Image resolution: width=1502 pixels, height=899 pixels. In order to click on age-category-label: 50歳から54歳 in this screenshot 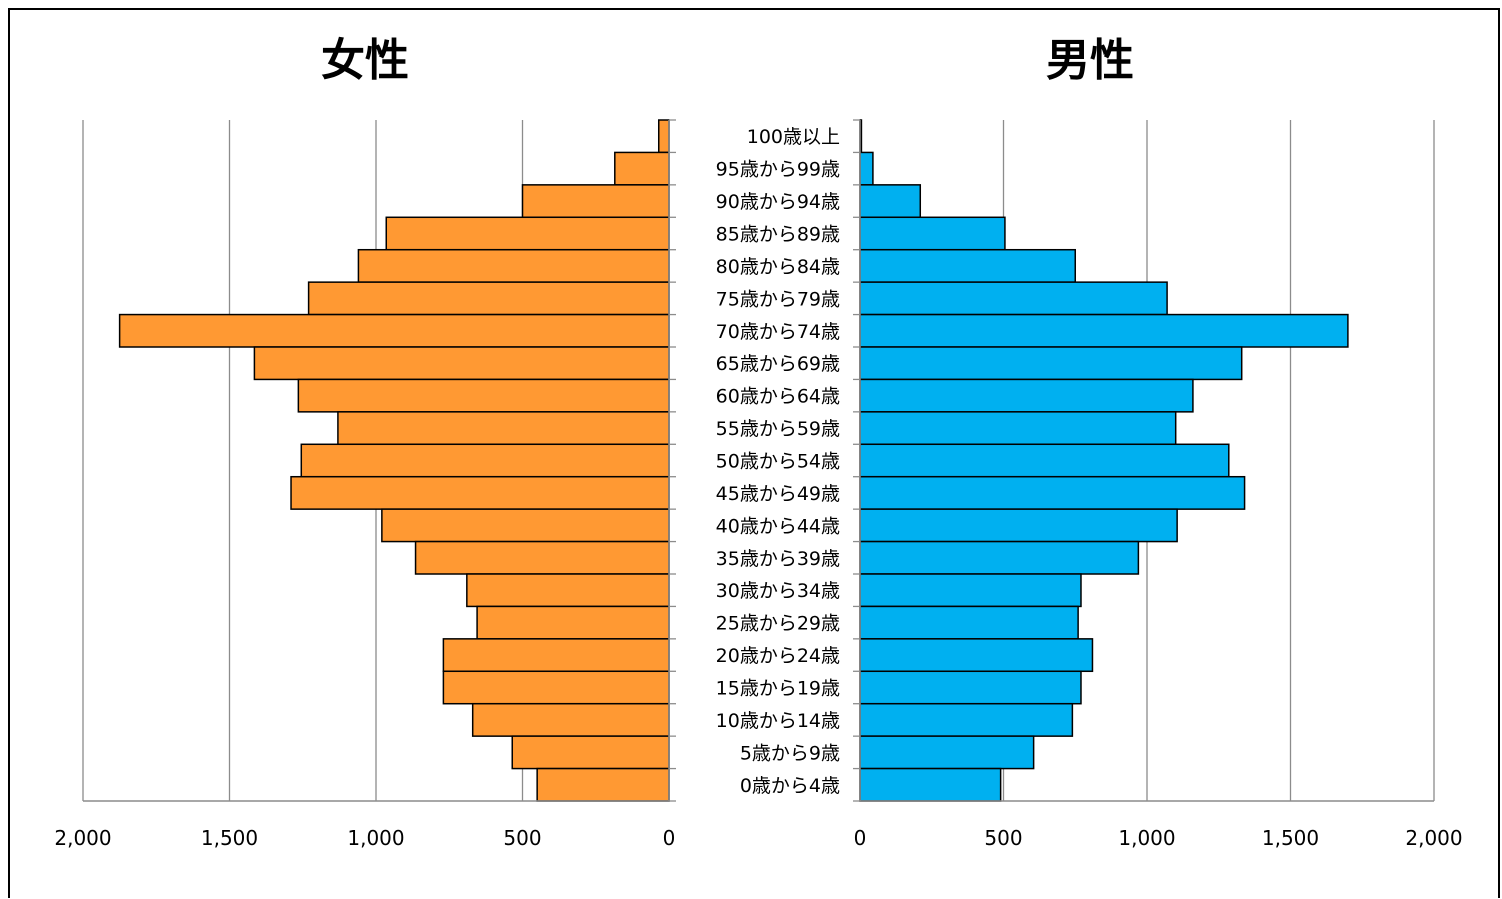, I will do `click(778, 462)`.